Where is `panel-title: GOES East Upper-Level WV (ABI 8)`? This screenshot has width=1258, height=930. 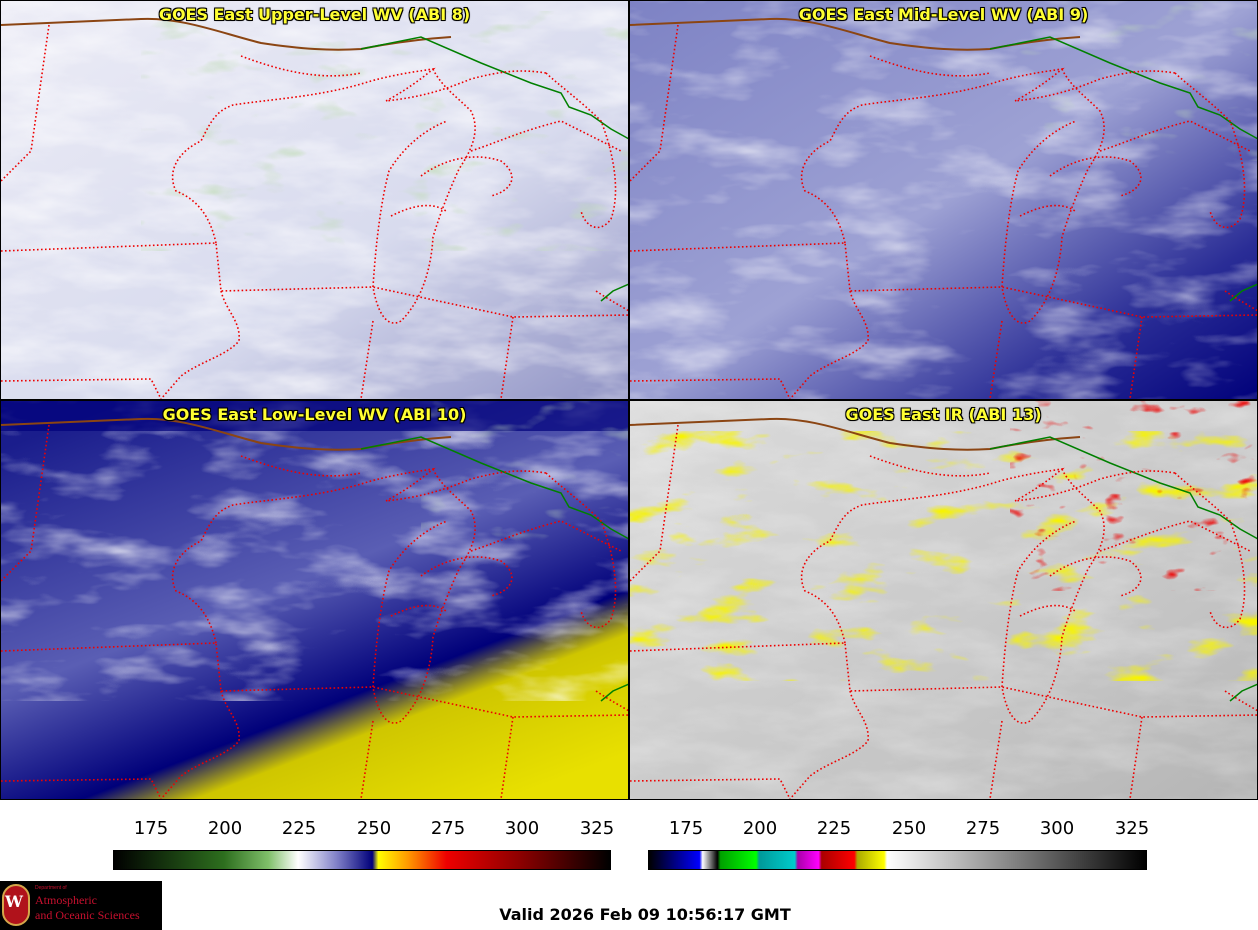
panel-title: GOES East Upper-Level WV (ABI 8) is located at coordinates (314, 14).